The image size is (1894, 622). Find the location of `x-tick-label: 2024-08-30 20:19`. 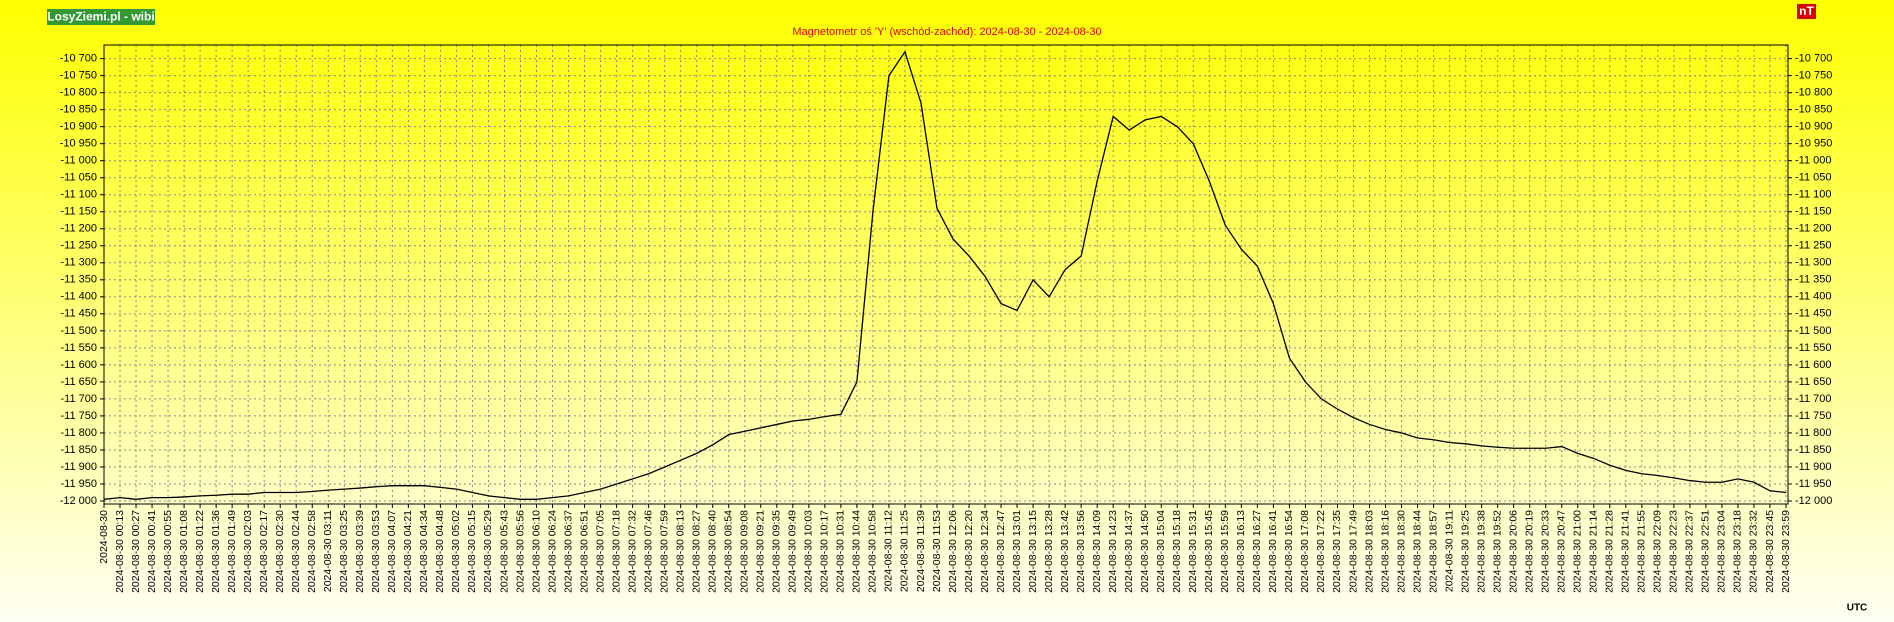

x-tick-label: 2024-08-30 20:19 is located at coordinates (1529, 551).